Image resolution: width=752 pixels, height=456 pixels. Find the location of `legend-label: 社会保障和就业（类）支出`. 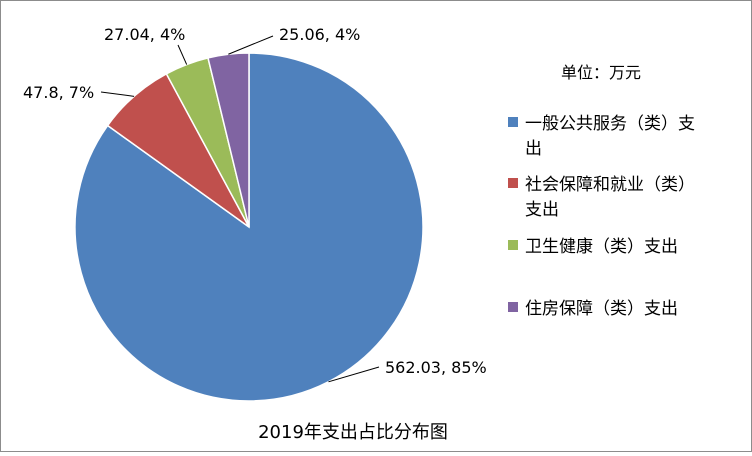

legend-label: 社会保障和就业（类）支出 is located at coordinates (610, 197).